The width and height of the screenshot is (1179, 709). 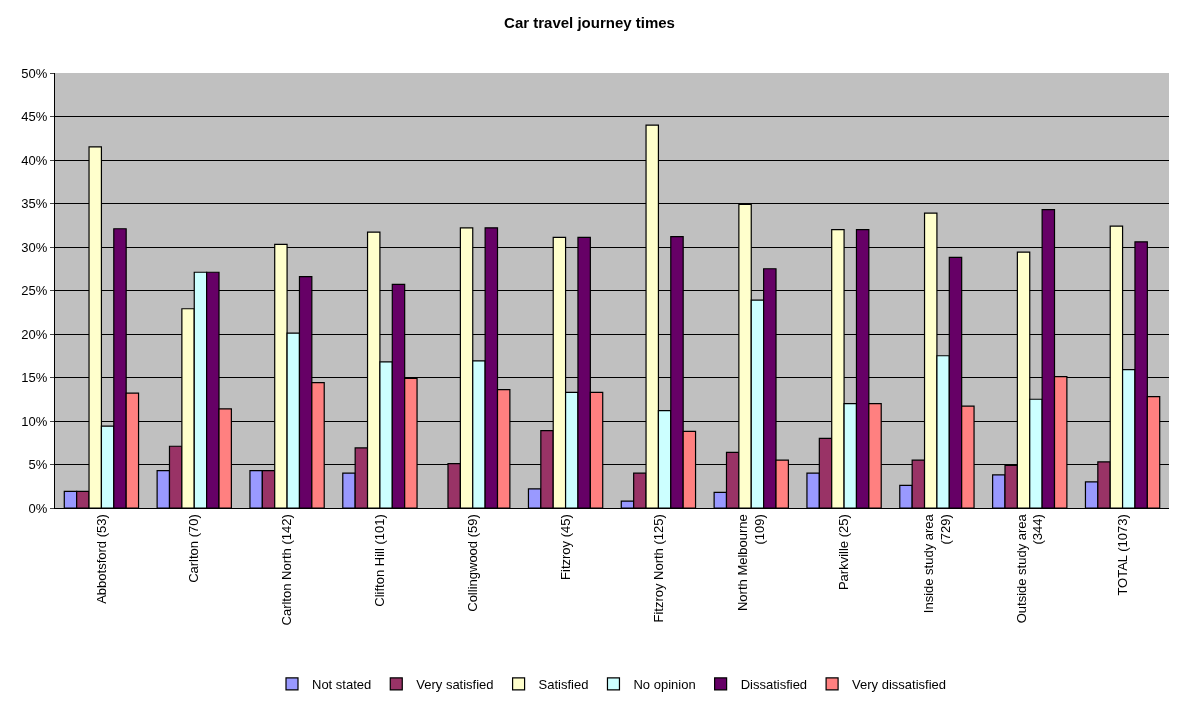 What do you see at coordinates (34, 378) in the screenshot?
I see `y-tick-label: 15%` at bounding box center [34, 378].